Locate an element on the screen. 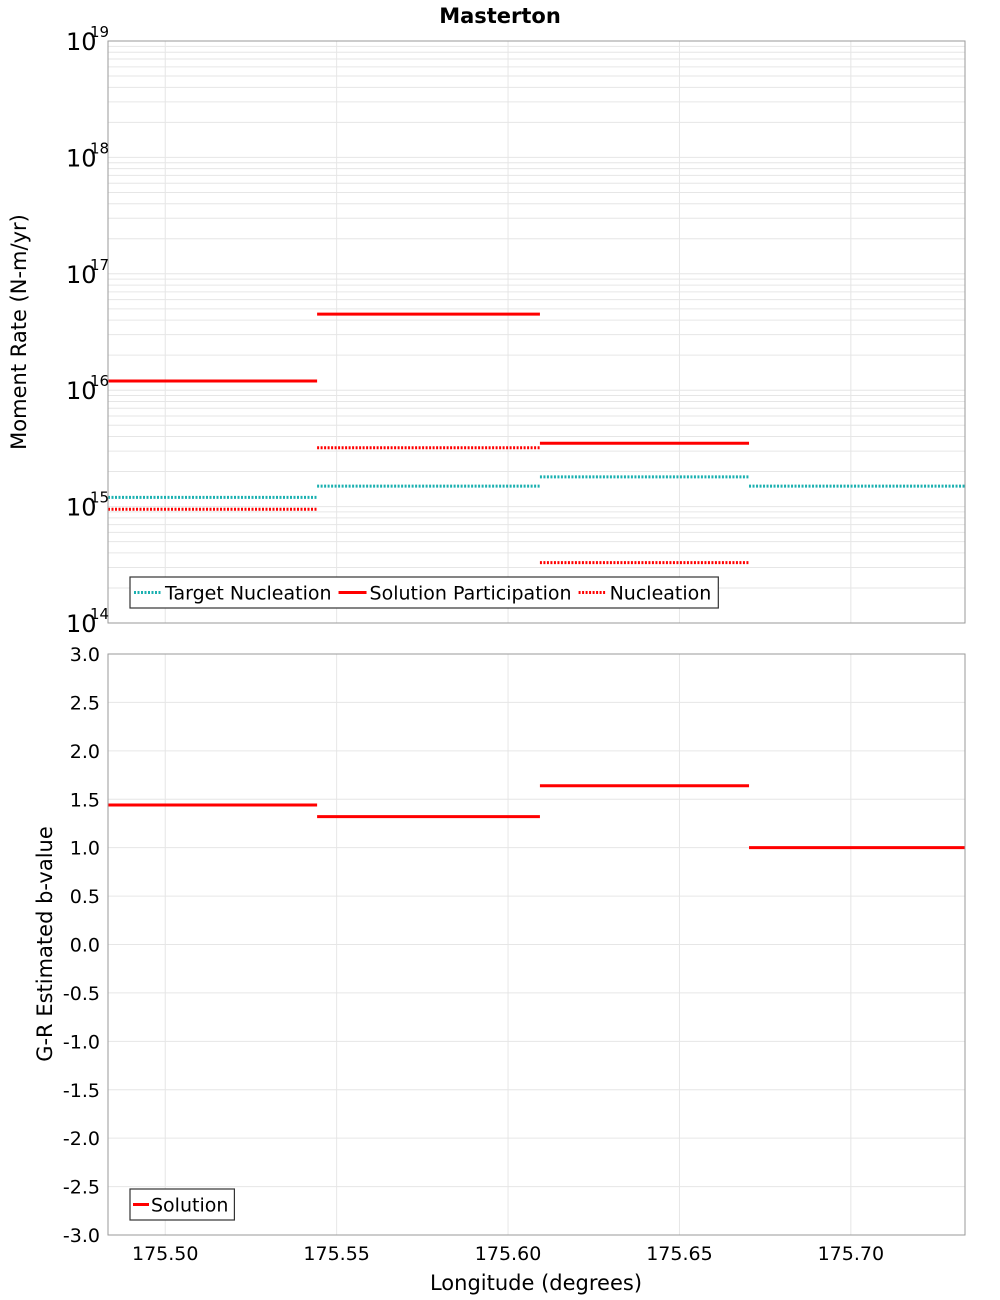  x-axis-label: Longitude (degrees) is located at coordinates (536, 1283).